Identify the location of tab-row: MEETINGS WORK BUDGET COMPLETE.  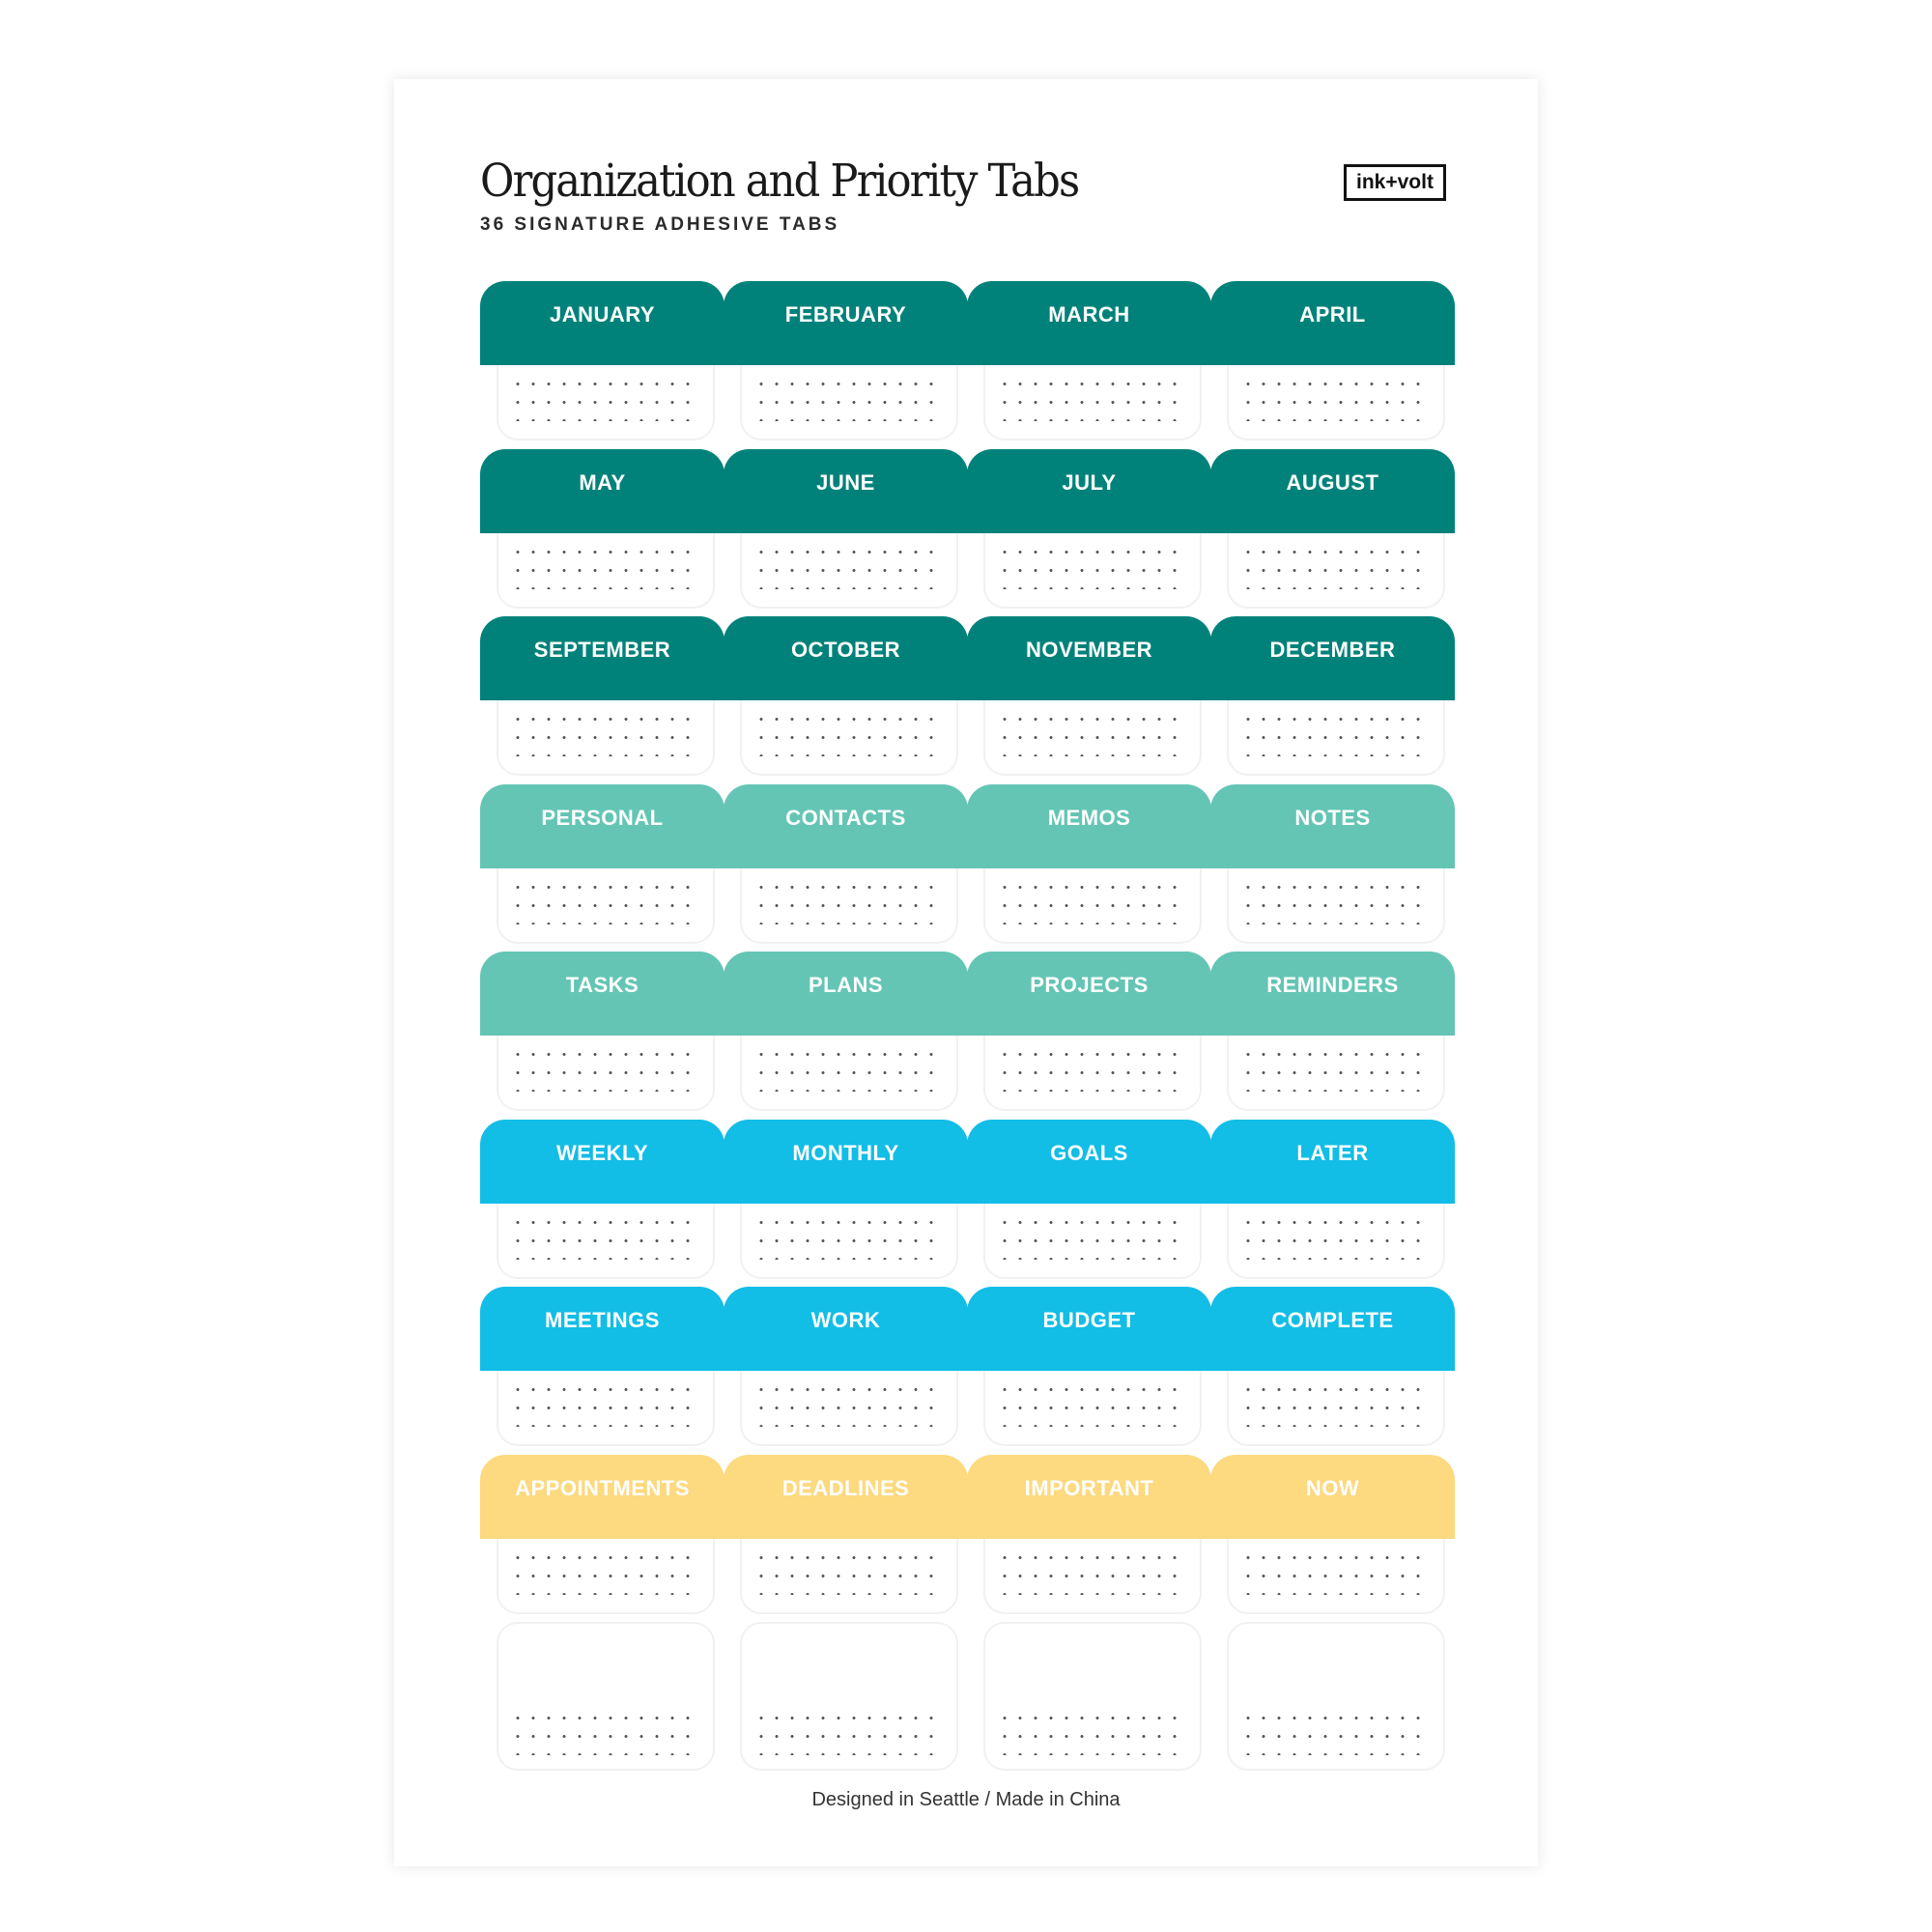
(967, 1371).